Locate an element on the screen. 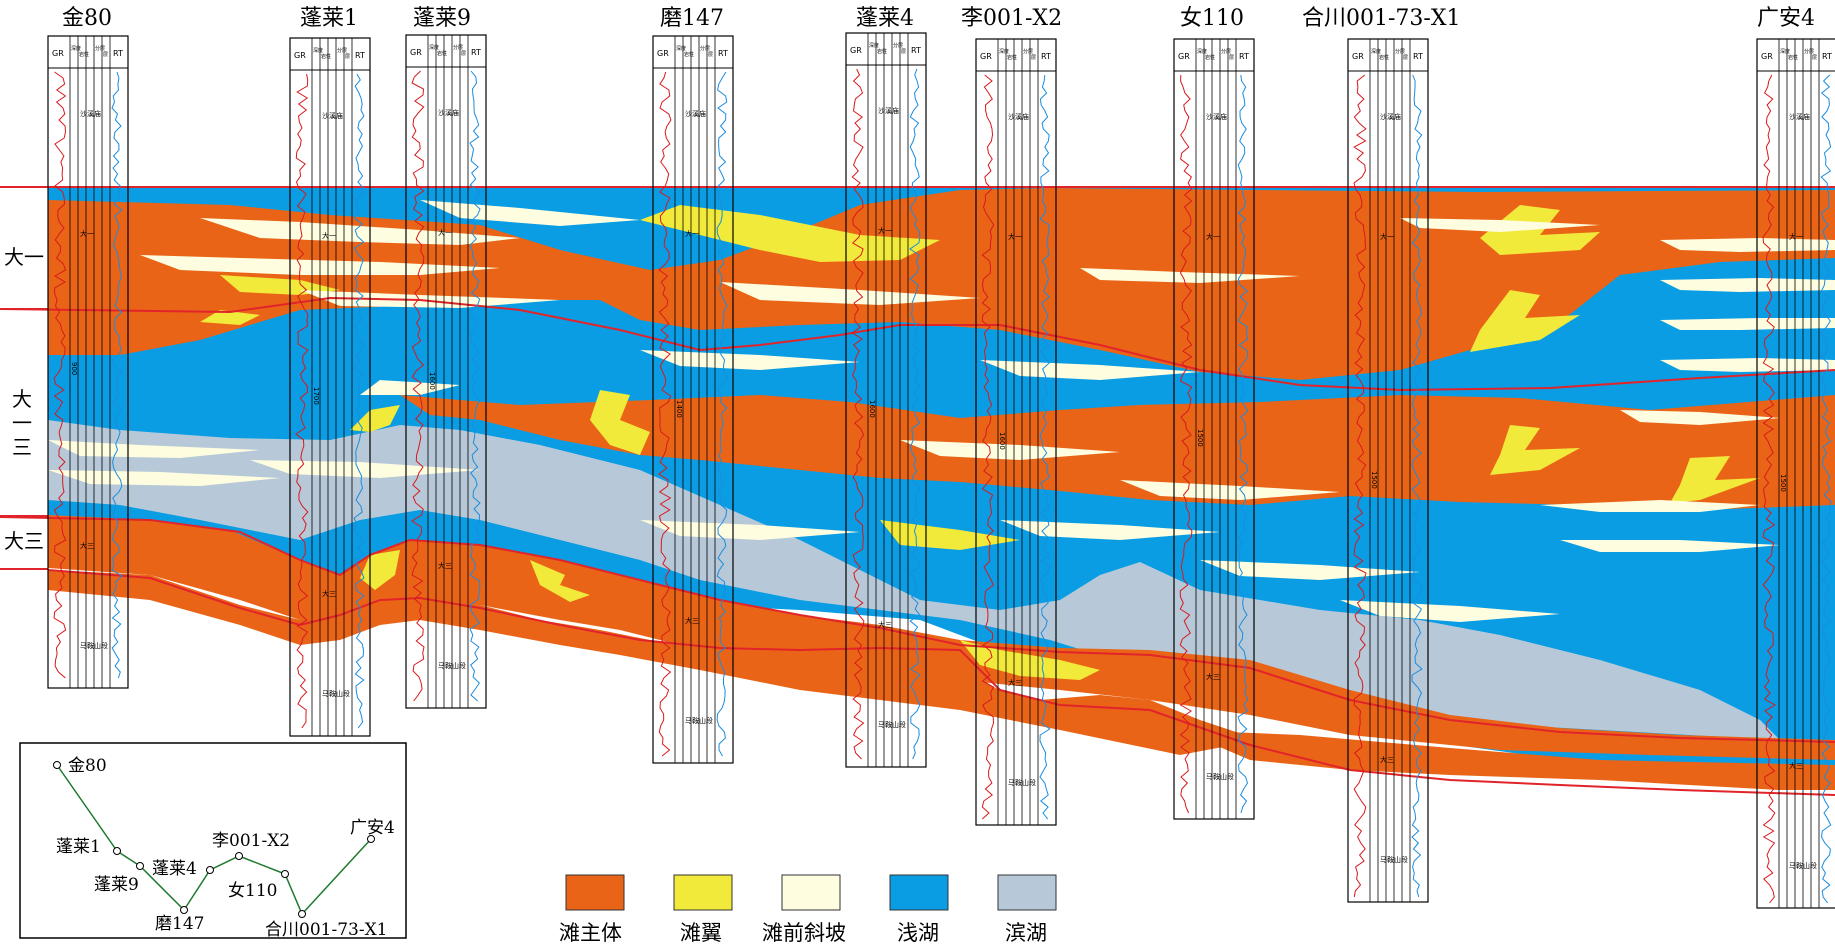 The width and height of the screenshot is (1835, 945). well-name: 李001-X2 is located at coordinates (1011, 18).